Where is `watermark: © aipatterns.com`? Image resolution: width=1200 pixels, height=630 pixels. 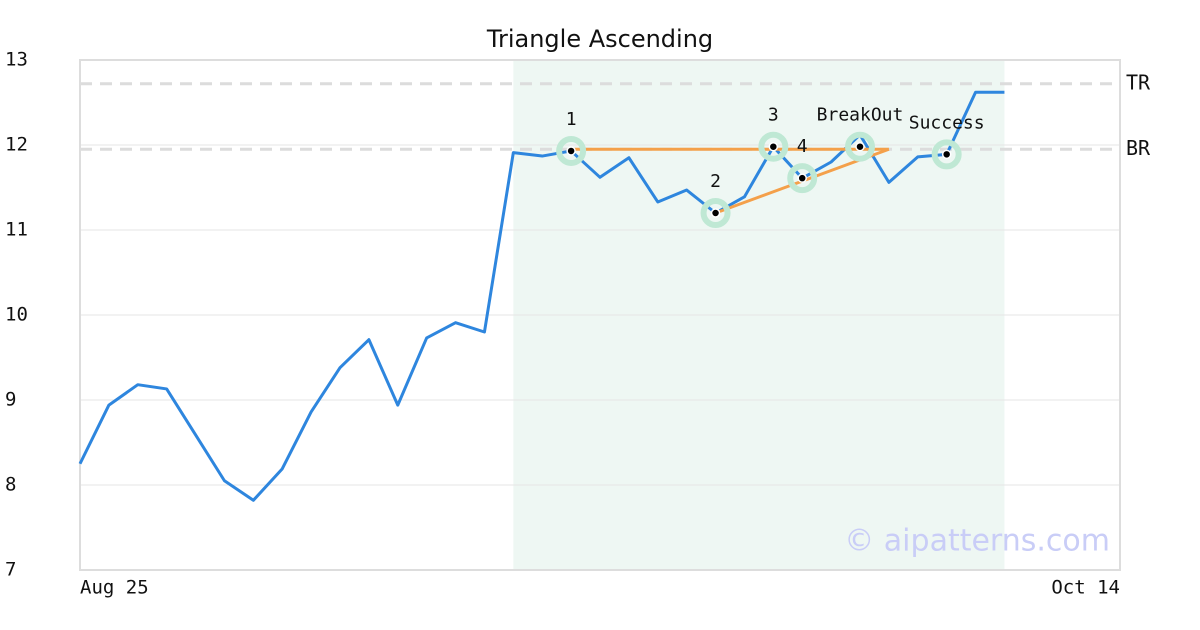 watermark: © aipatterns.com is located at coordinates (977, 541).